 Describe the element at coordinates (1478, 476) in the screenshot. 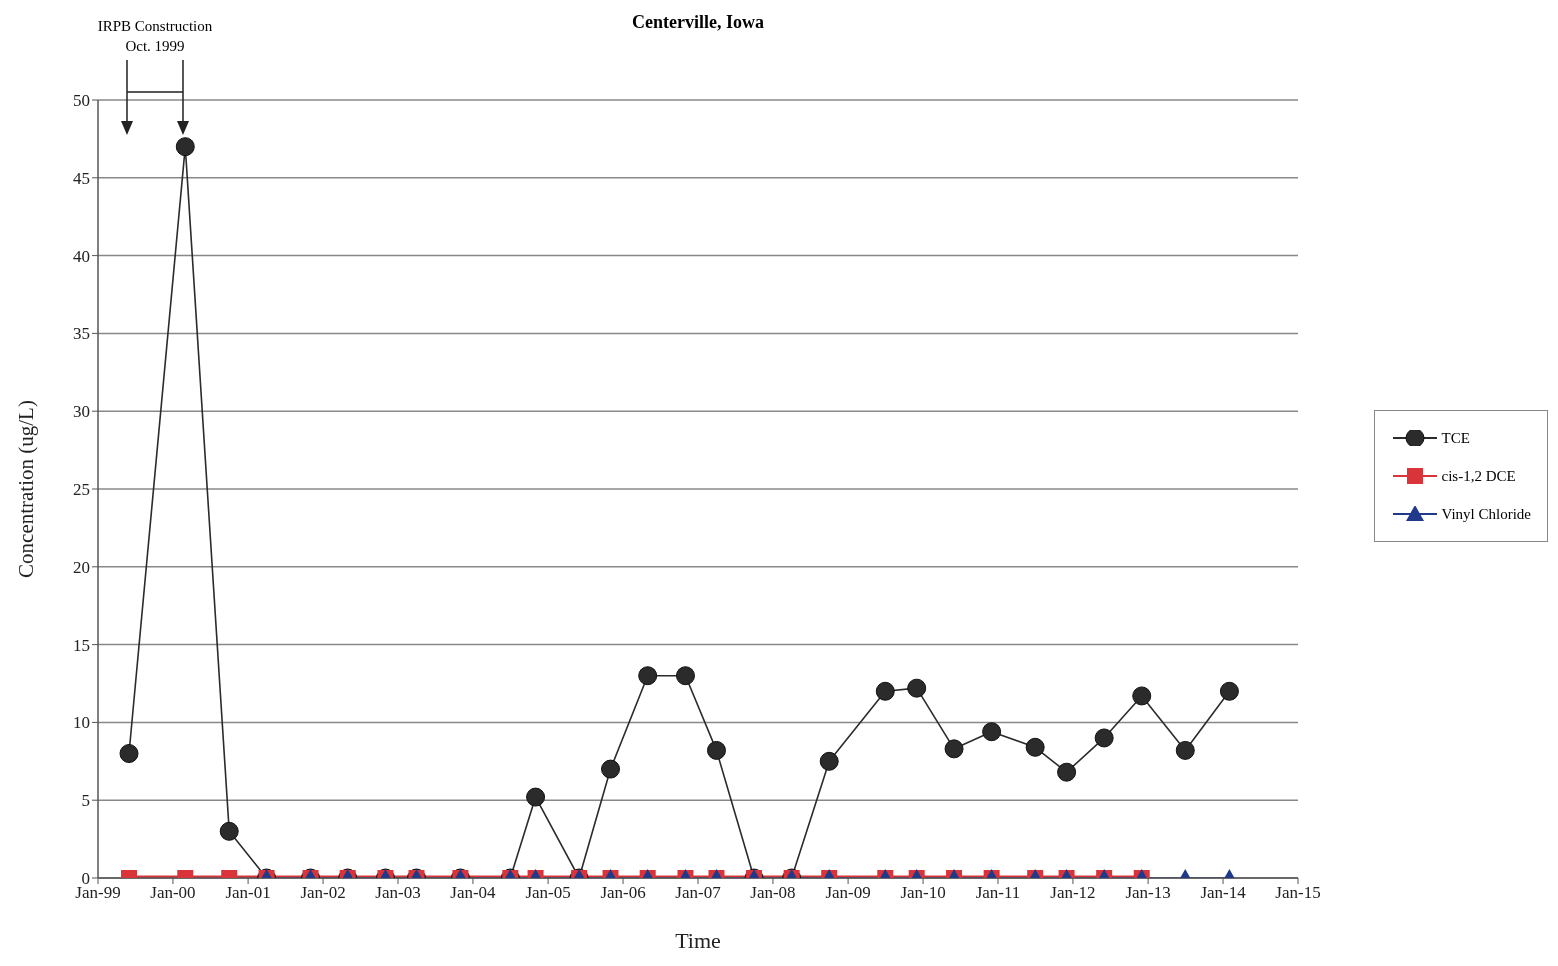

I see `legend-label: cis-1,2 DCE` at that location.